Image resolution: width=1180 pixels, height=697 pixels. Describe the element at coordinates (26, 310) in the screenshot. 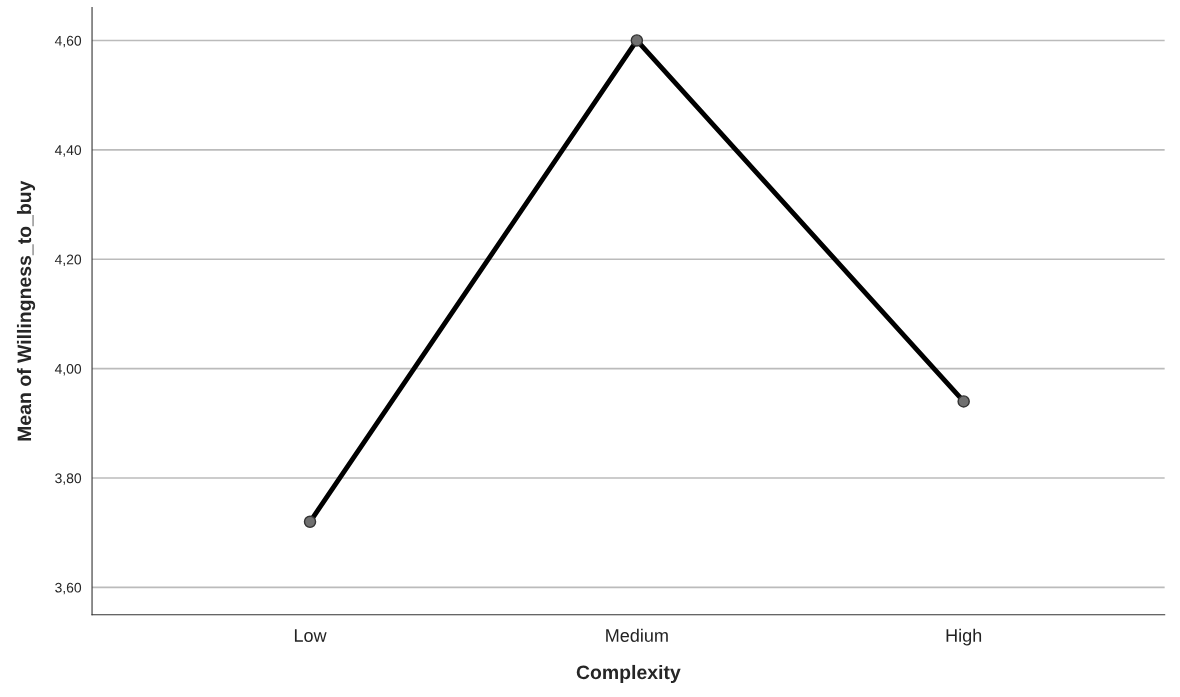

I see `y-axis-title: Mean of Willingness_to_buy` at that location.